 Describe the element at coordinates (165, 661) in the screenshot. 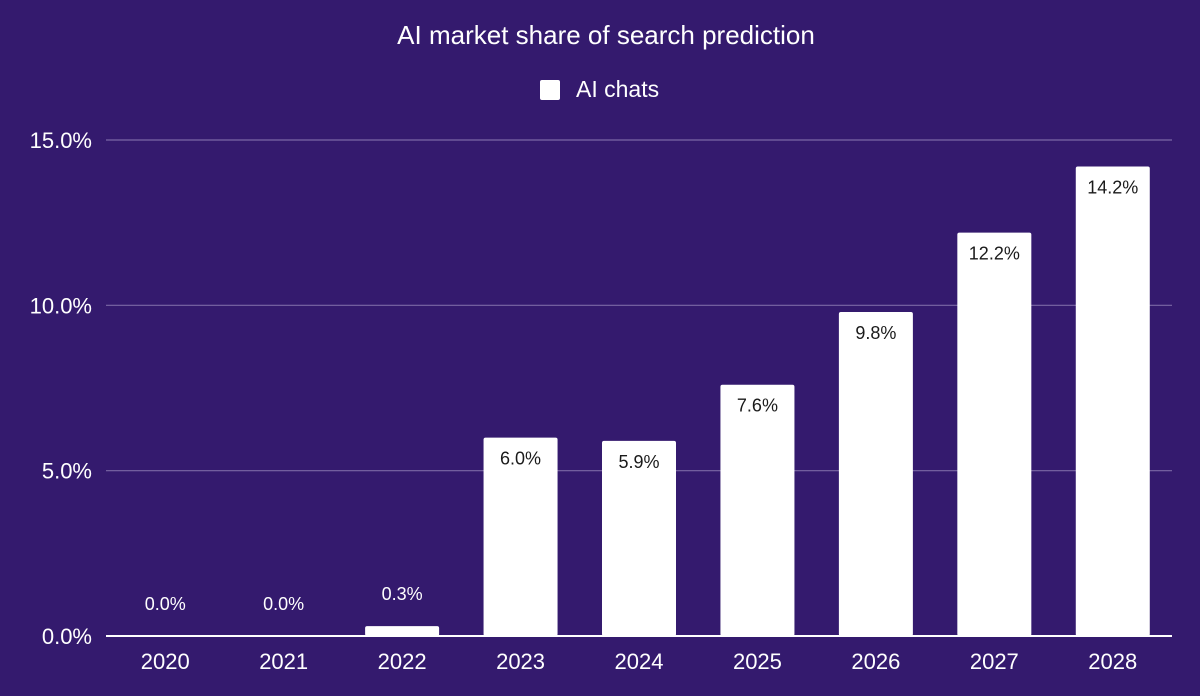

I see `x-tick-label: 2020` at that location.